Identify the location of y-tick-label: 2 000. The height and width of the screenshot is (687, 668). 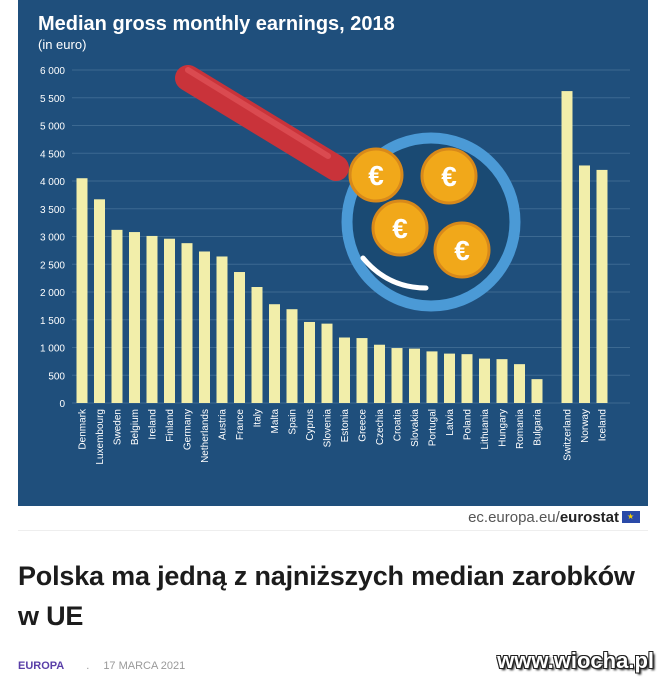
(52, 293).